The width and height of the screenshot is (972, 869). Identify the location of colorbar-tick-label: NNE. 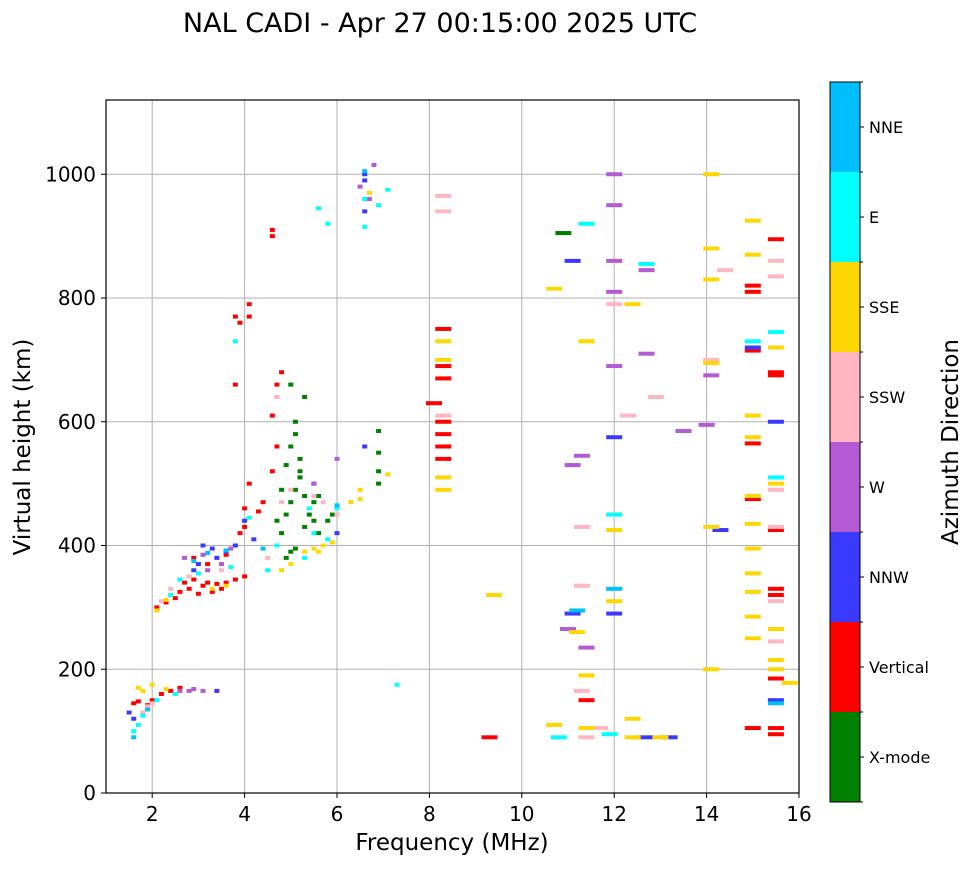
(886, 127).